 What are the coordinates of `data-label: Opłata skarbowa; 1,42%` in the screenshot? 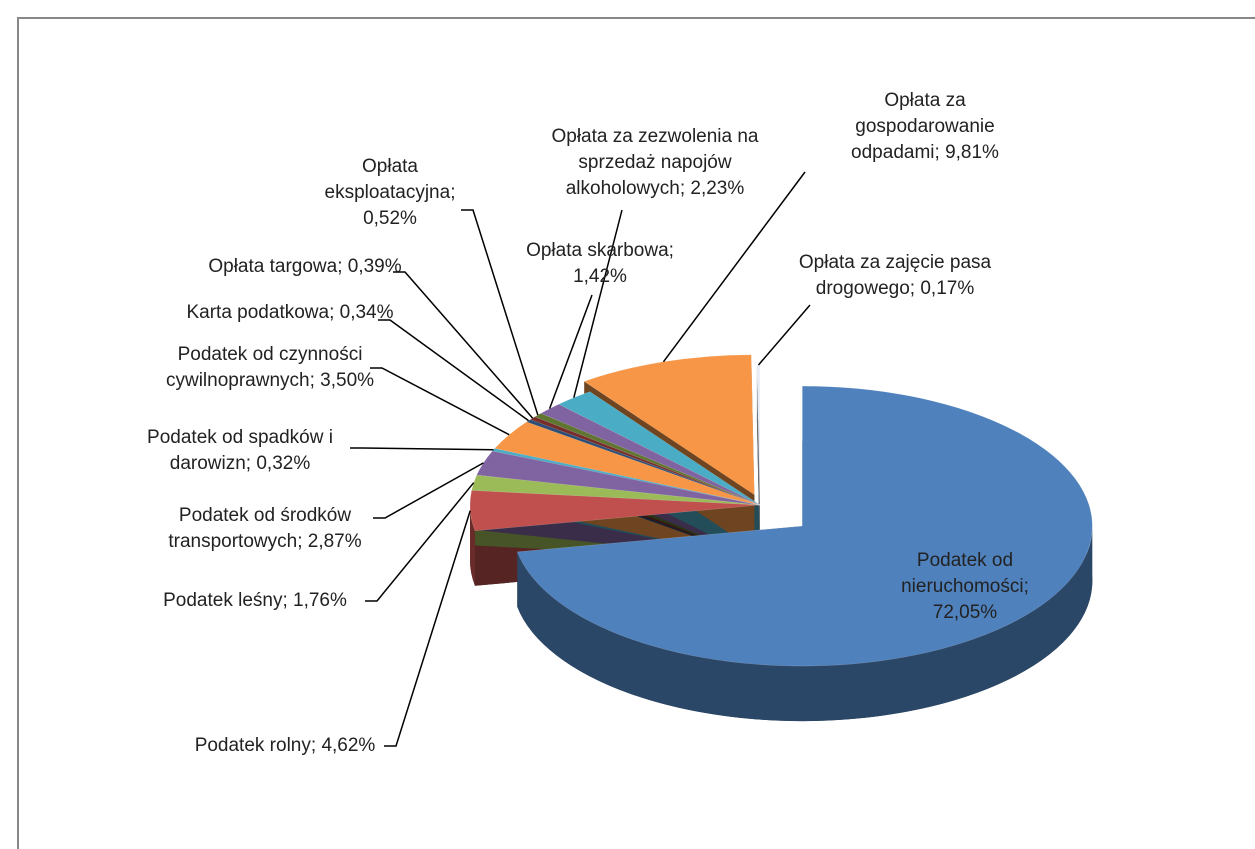 It's located at (600, 264).